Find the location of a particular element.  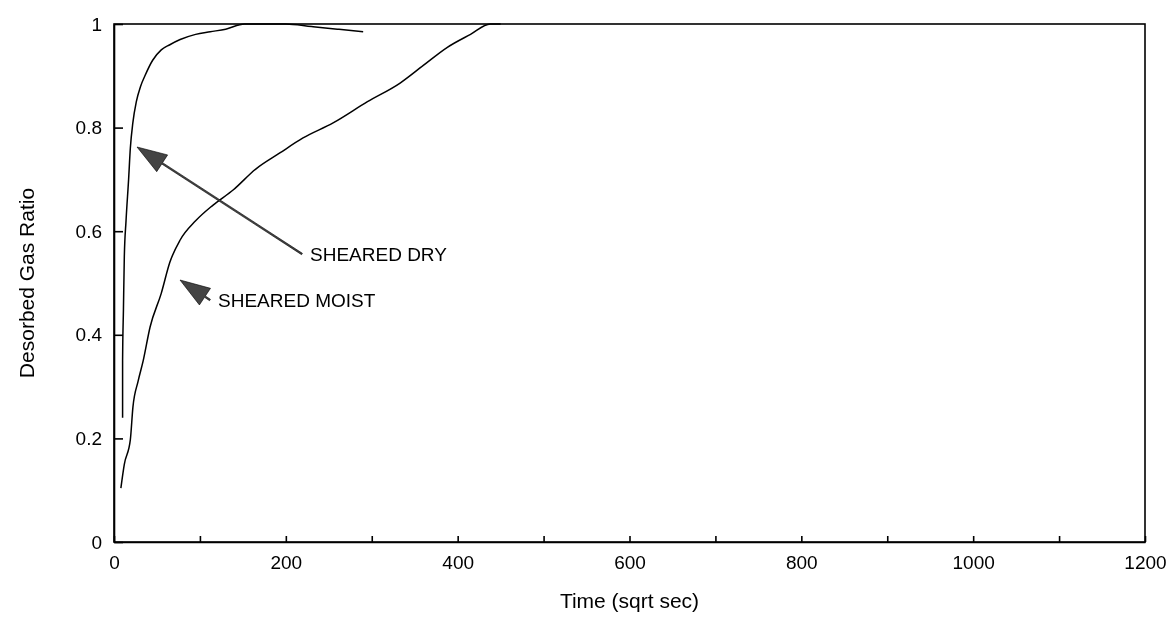

annotation: SHEARED MOIST is located at coordinates (297, 300).